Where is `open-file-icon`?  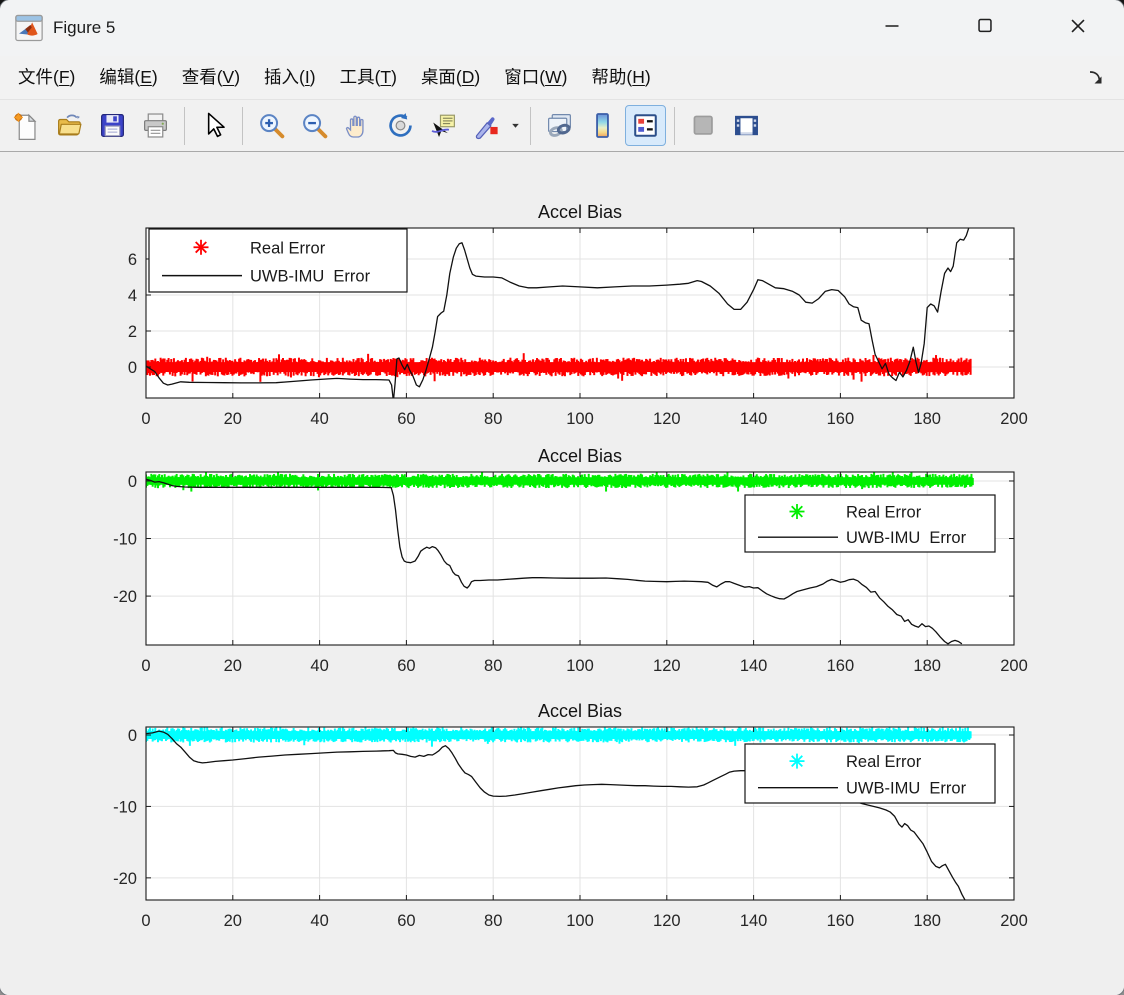 open-file-icon is located at coordinates (69, 125).